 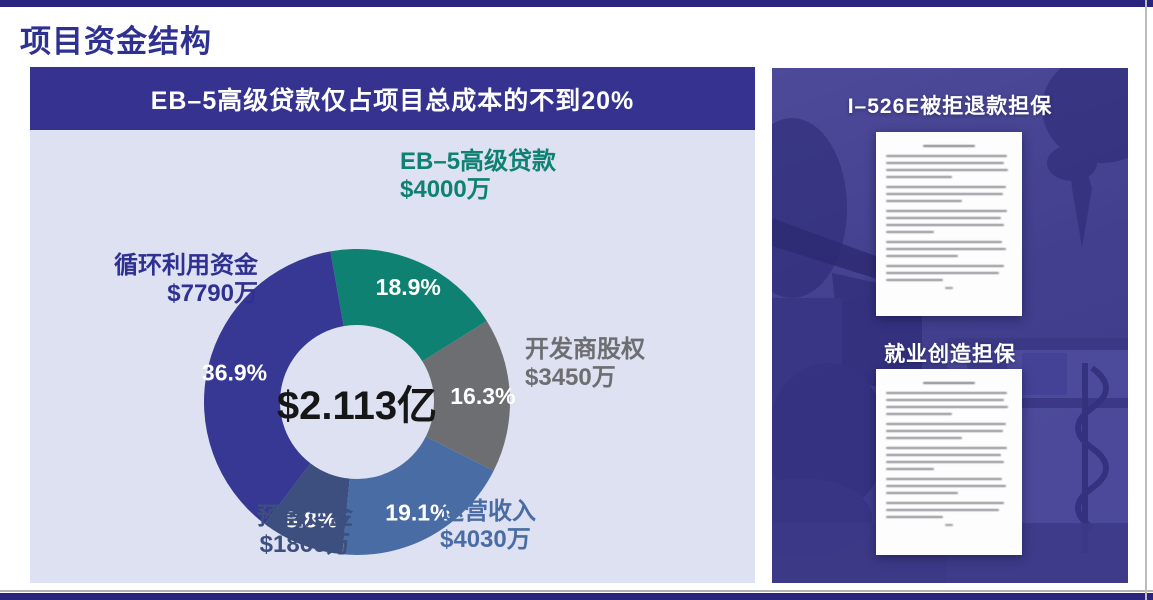 I want to click on callout-amount: $1860万, so click(x=305, y=544).